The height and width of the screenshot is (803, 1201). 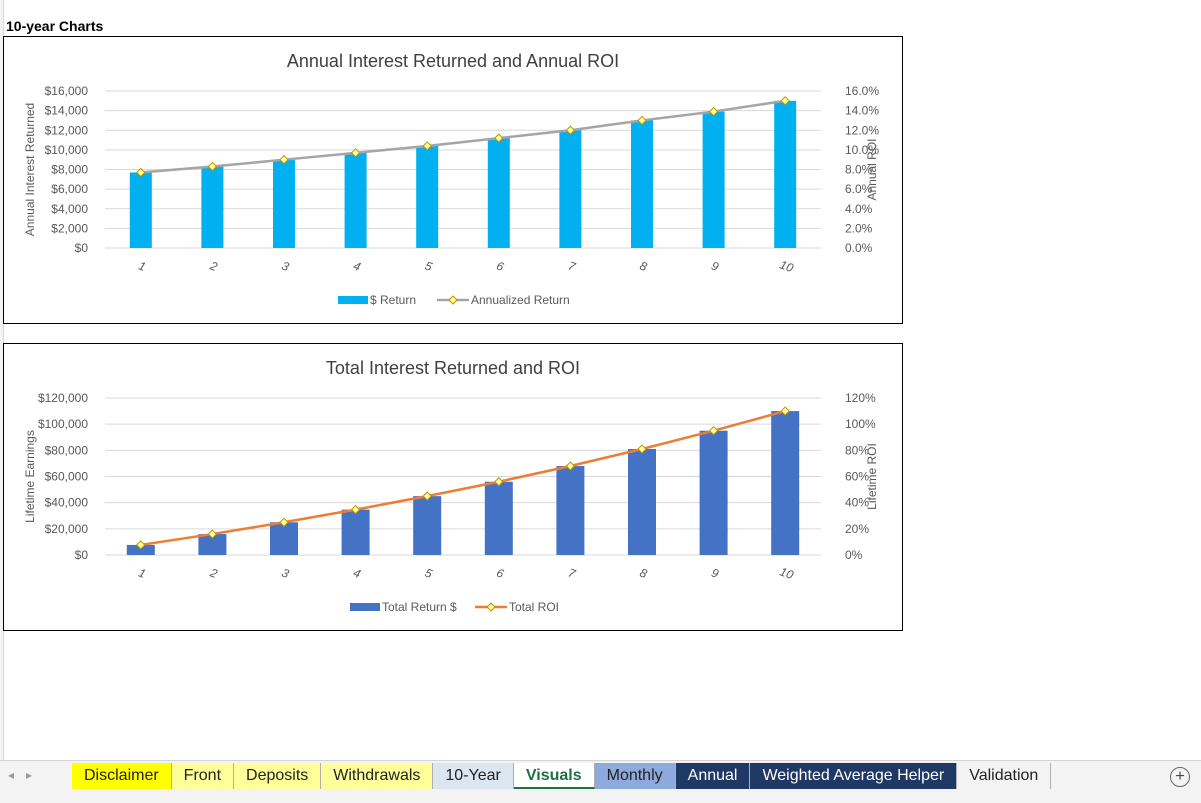 I want to click on x-tick-label: 3, so click(x=285, y=267).